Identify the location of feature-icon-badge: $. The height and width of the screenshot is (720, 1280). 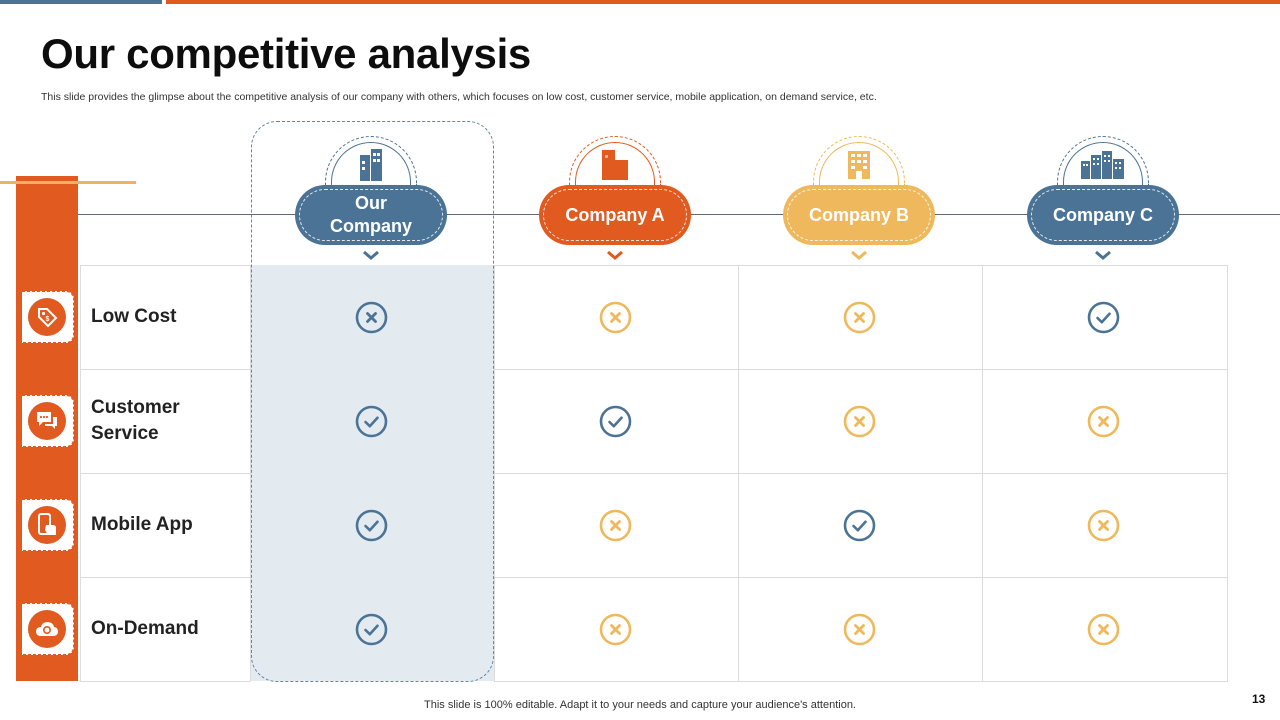
(48, 317).